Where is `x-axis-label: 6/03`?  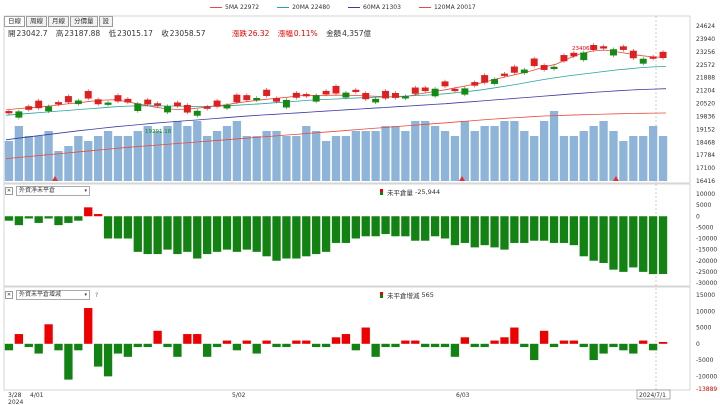
x-axis-label: 6/03 is located at coordinates (463, 395).